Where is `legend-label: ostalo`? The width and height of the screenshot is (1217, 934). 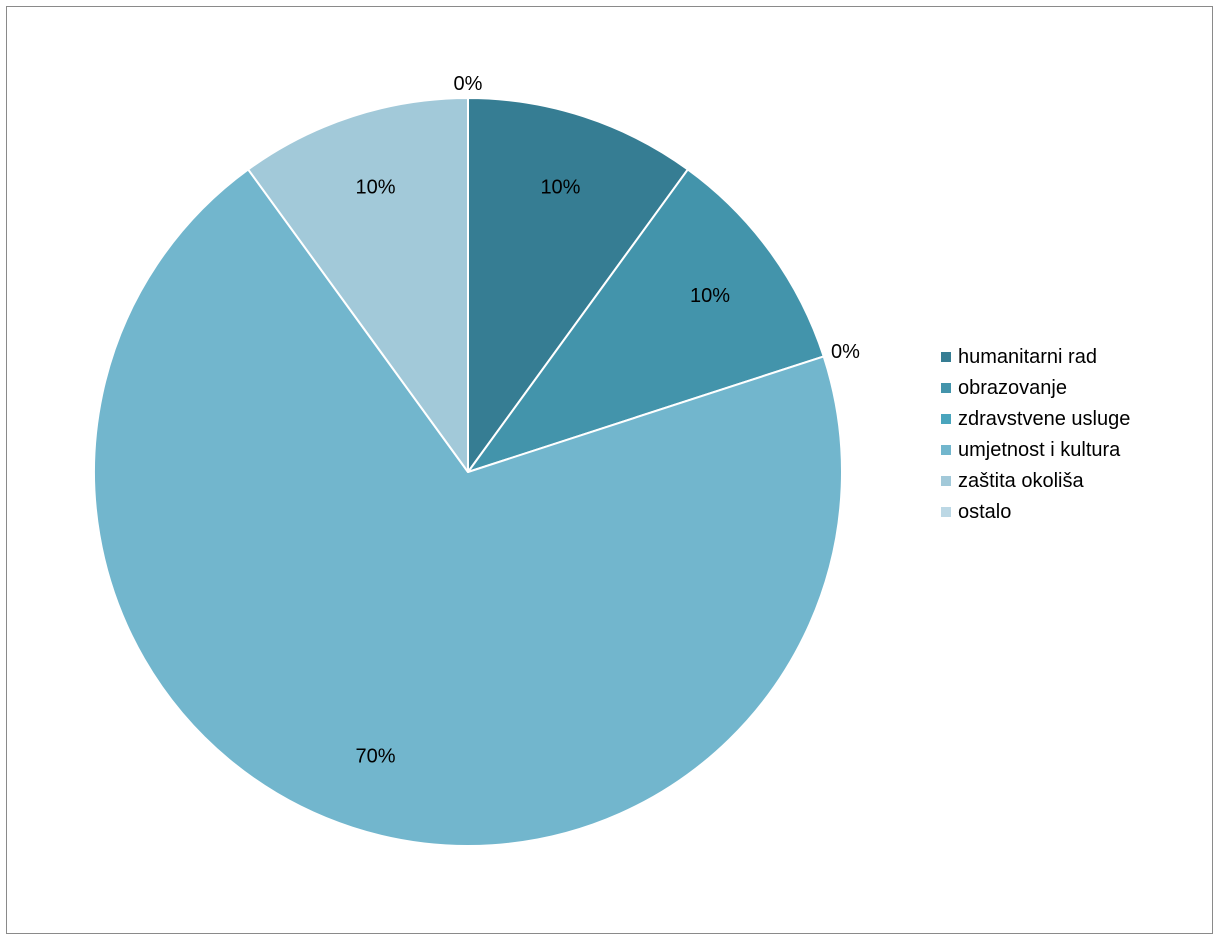
legend-label: ostalo is located at coordinates (985, 511).